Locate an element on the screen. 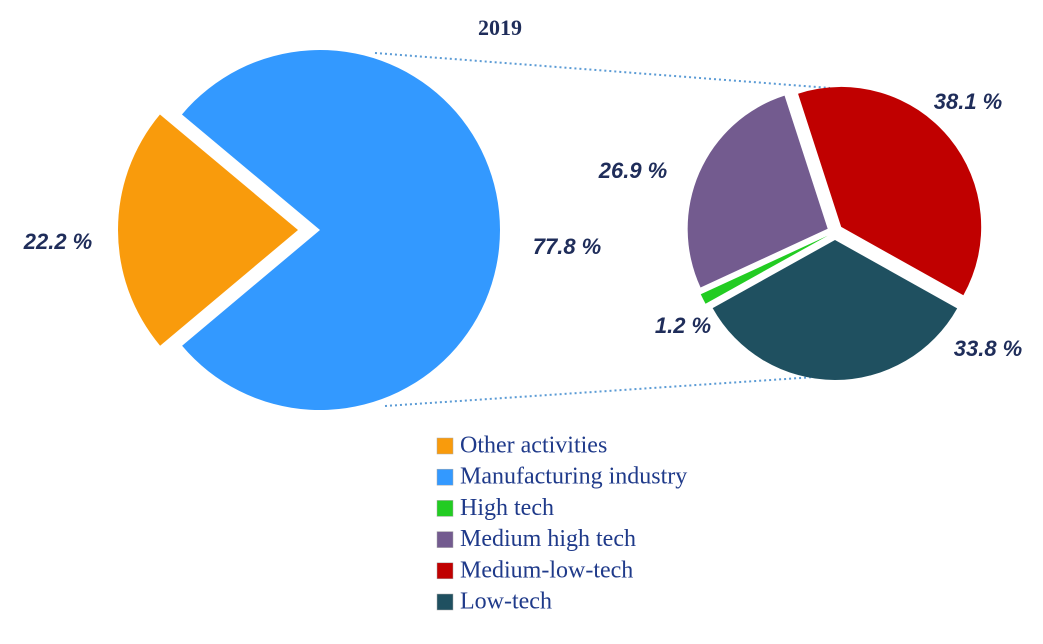 This screenshot has height=644, width=1043. legend-label: Manufacturing industry is located at coordinates (573, 477).